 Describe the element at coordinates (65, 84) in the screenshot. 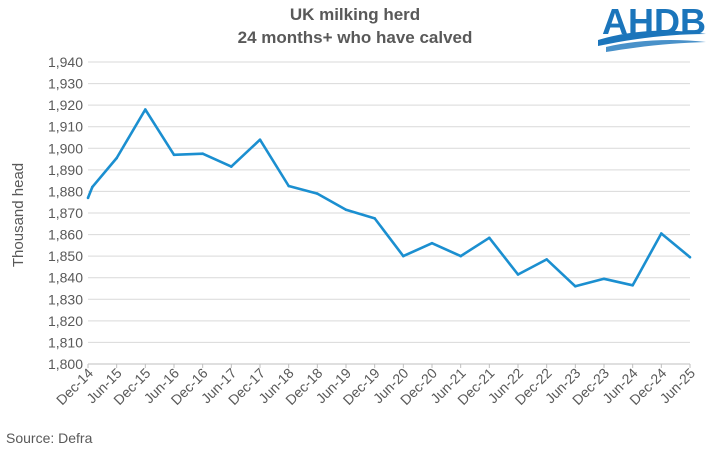

I see `y-tick-label: 1,930` at that location.